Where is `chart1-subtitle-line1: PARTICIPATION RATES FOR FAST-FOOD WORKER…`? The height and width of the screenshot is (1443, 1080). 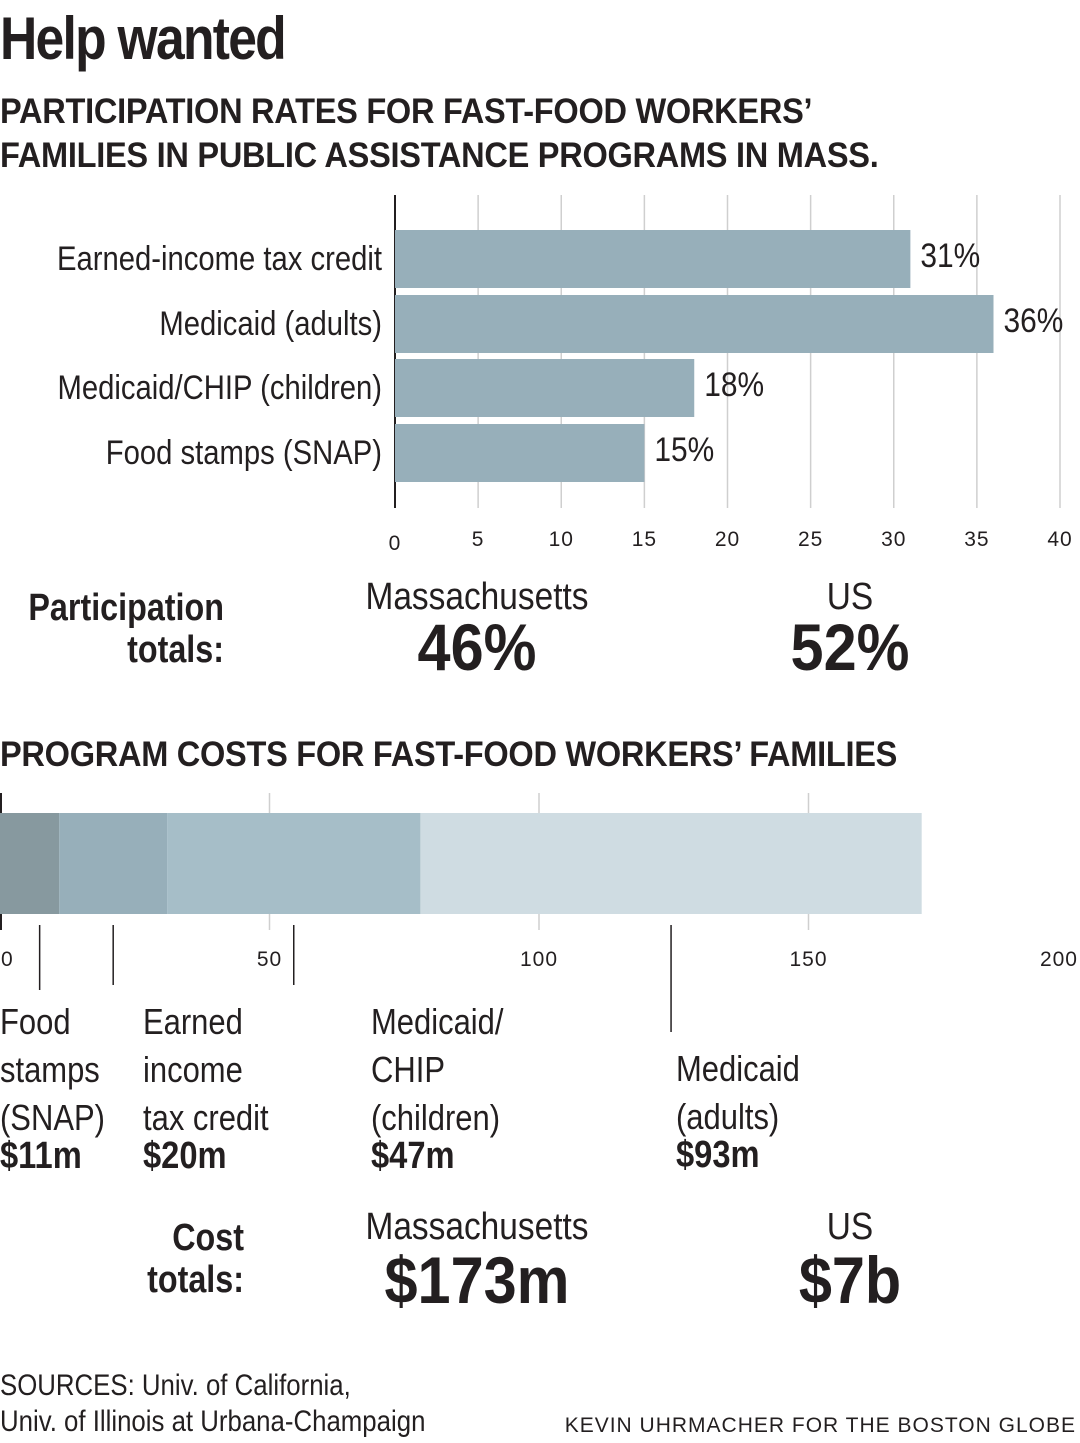 chart1-subtitle-line1: PARTICIPATION RATES FOR FAST-FOOD WORKER… is located at coordinates (406, 111).